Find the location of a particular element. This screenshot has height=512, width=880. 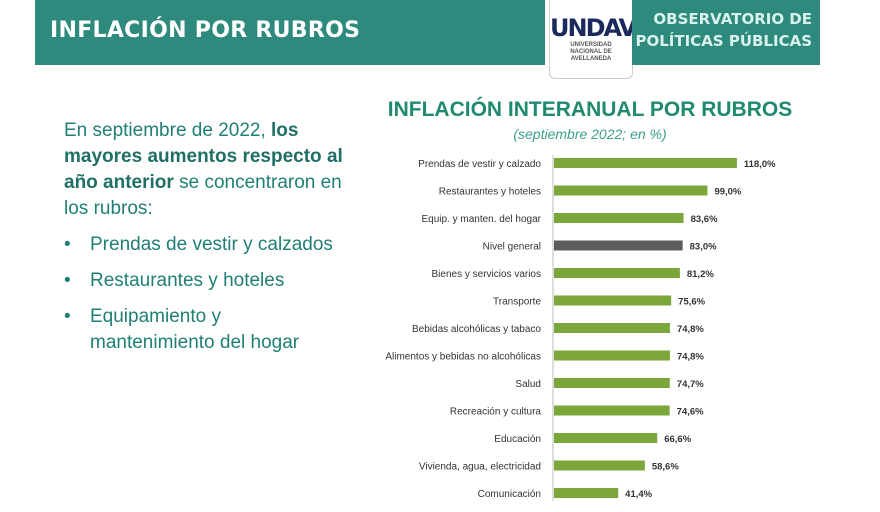

value-label: 58,6% is located at coordinates (665, 467).